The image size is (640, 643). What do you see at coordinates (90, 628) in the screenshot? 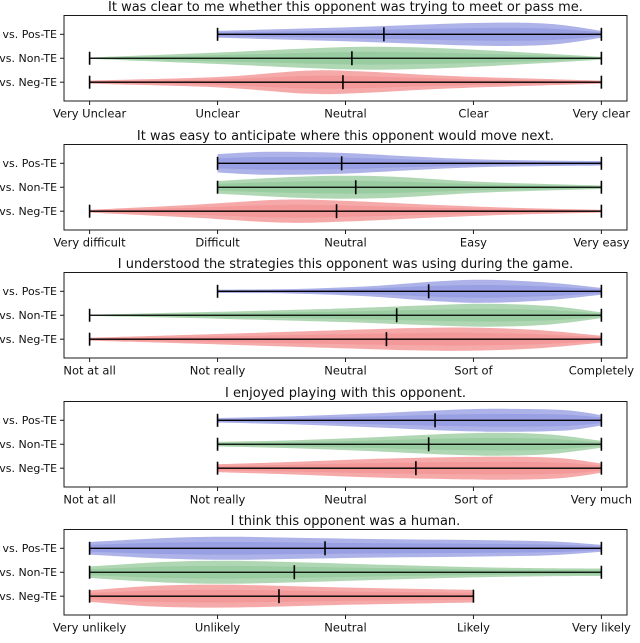
I see `x-tick-label: Very unlikely` at bounding box center [90, 628].